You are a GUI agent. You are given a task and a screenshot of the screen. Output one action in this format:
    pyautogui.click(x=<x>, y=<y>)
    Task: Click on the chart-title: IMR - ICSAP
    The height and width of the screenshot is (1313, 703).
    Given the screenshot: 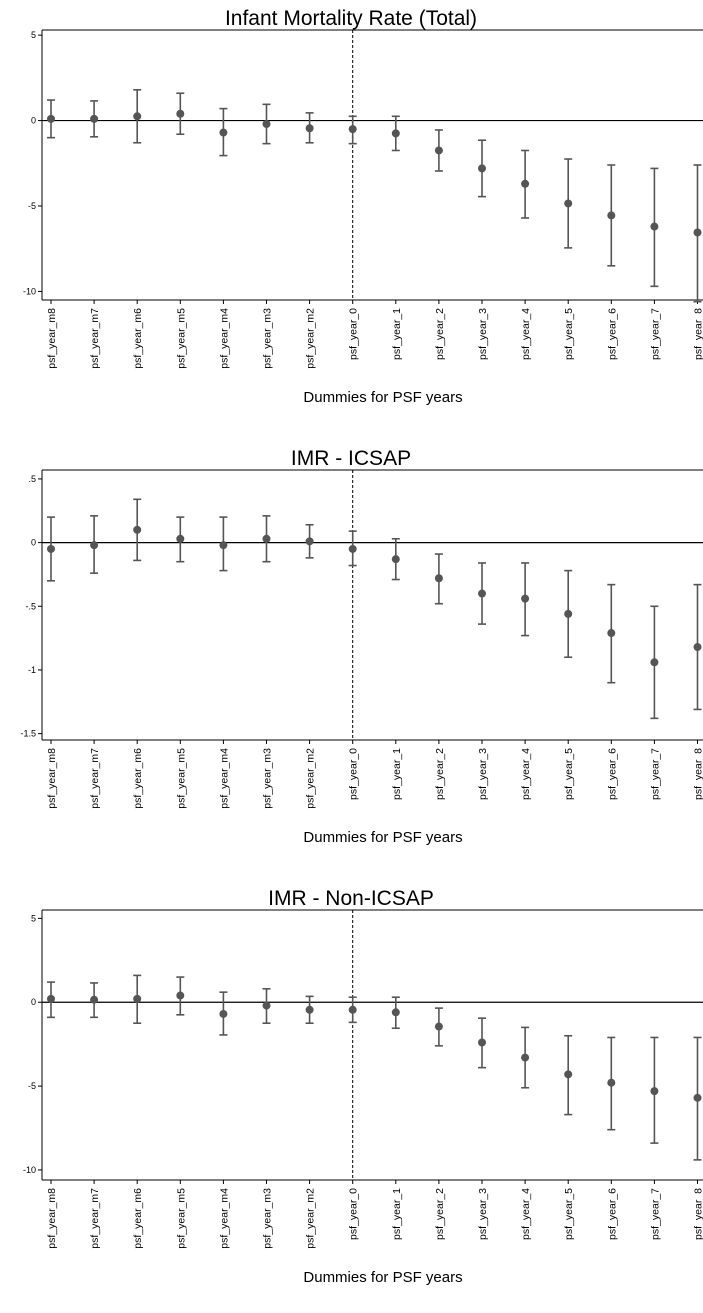 What is the action you would take?
    pyautogui.click(x=351, y=458)
    